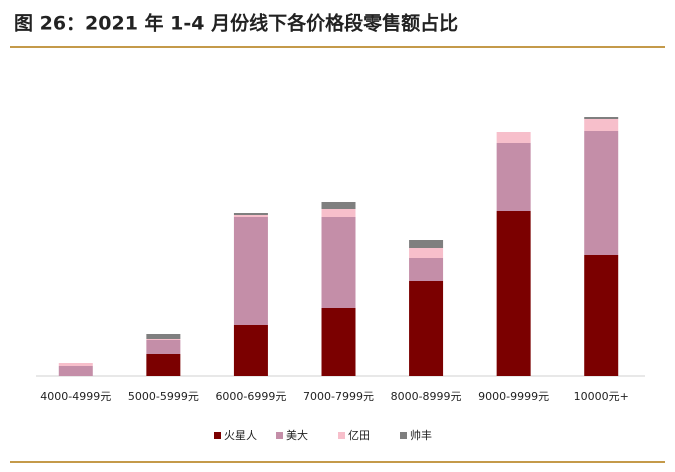  What do you see at coordinates (421, 435) in the screenshot?
I see `legend-label: 帅丰` at bounding box center [421, 435].